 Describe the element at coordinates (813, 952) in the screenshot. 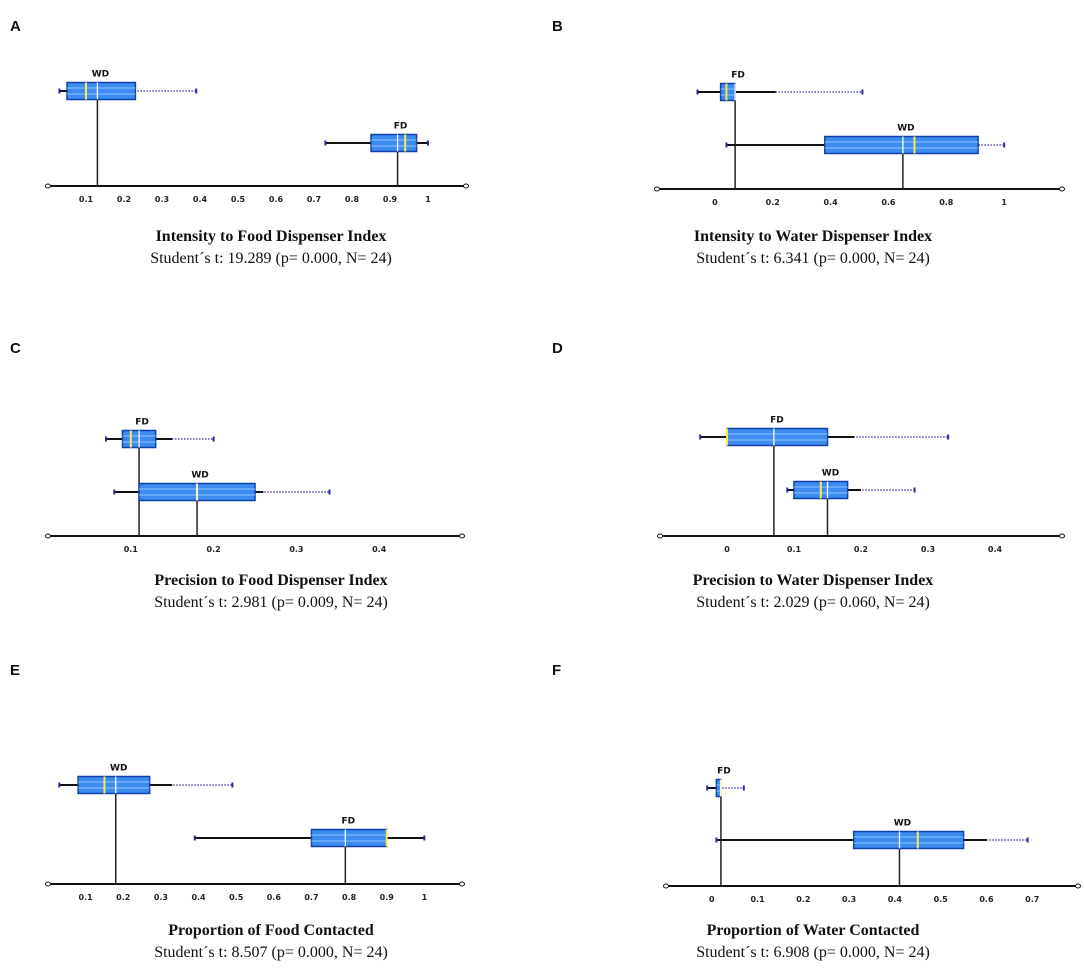

I see `panel-stat: Student´s t: 6.908 (p= 0.000, N= 24)` at that location.